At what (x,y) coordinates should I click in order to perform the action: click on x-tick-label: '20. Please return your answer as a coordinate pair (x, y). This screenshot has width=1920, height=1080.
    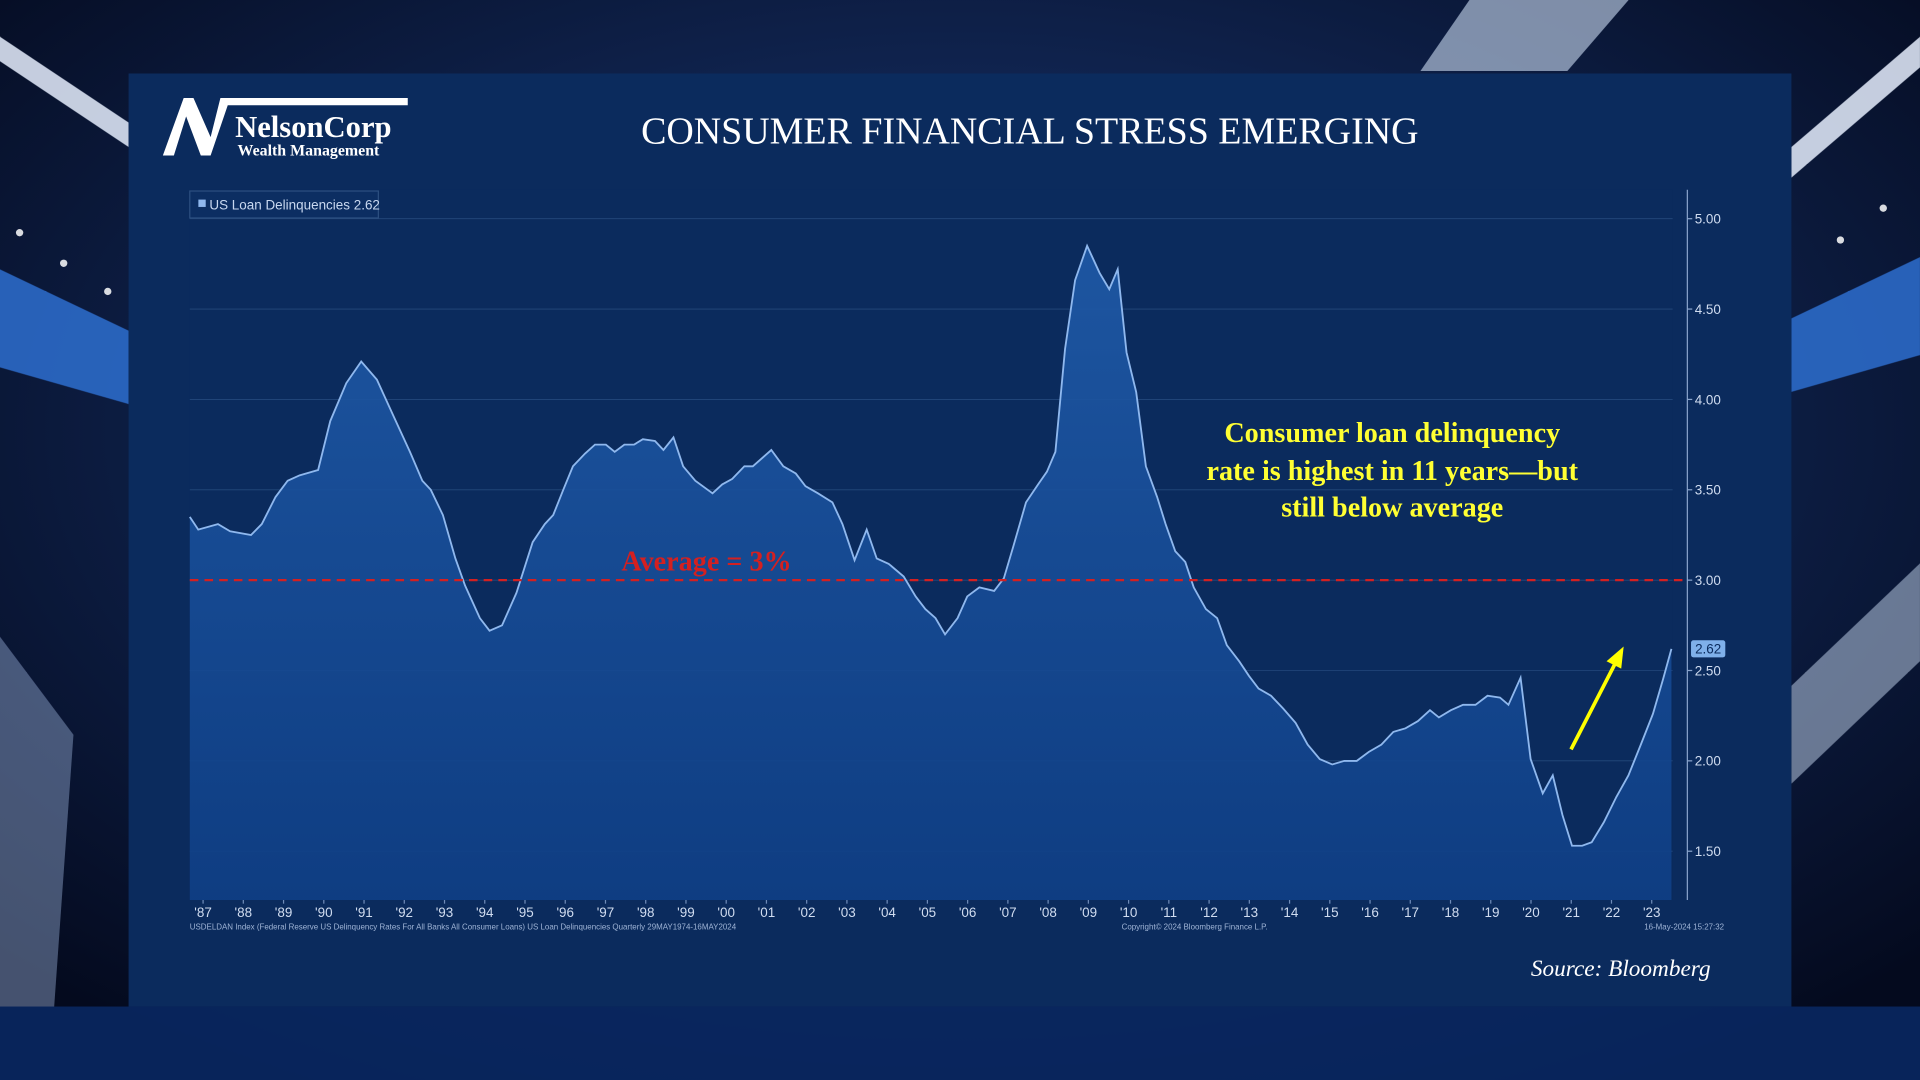
    Looking at the image, I should click on (1531, 912).